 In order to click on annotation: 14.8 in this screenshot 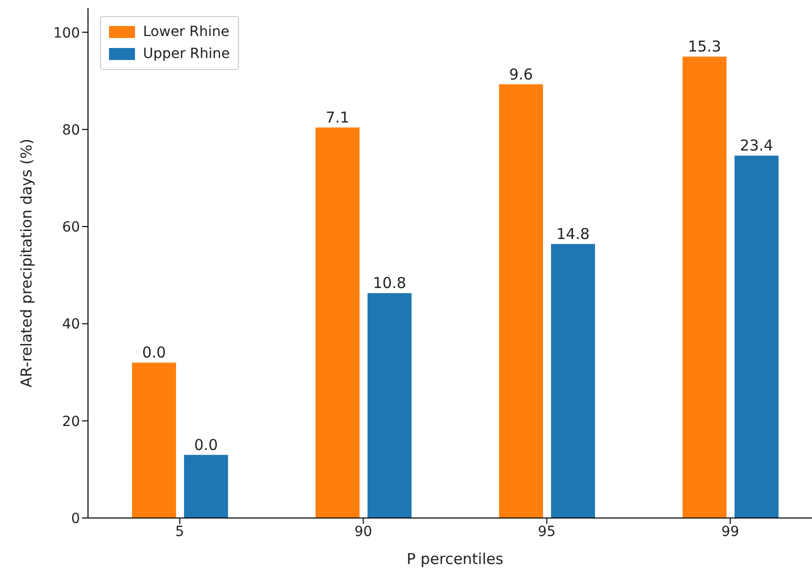, I will do `click(573, 234)`.